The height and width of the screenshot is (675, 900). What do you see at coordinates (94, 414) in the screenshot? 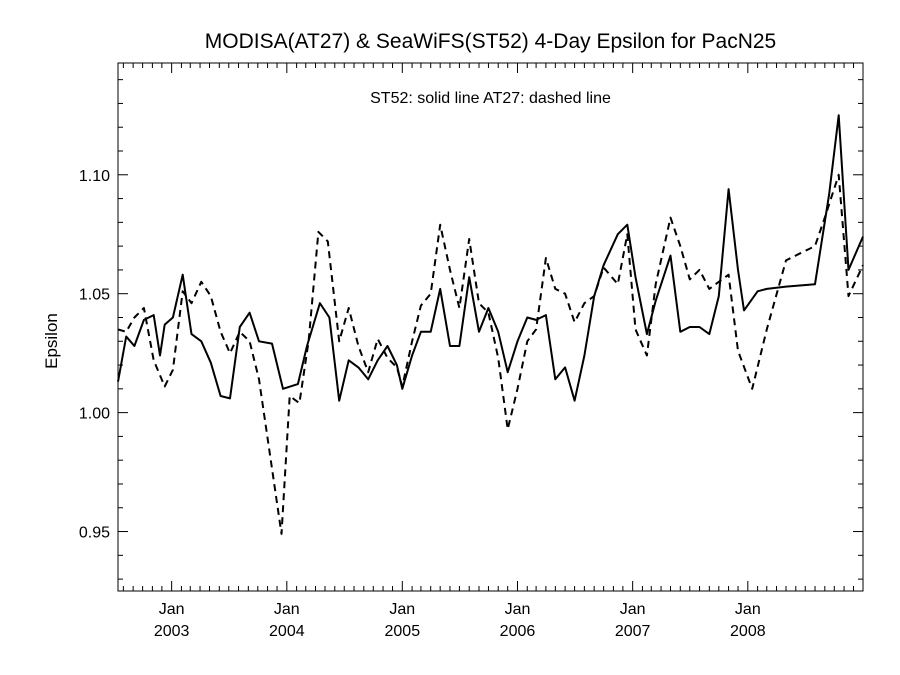
I see `y-tick-label: 1.00` at bounding box center [94, 414].